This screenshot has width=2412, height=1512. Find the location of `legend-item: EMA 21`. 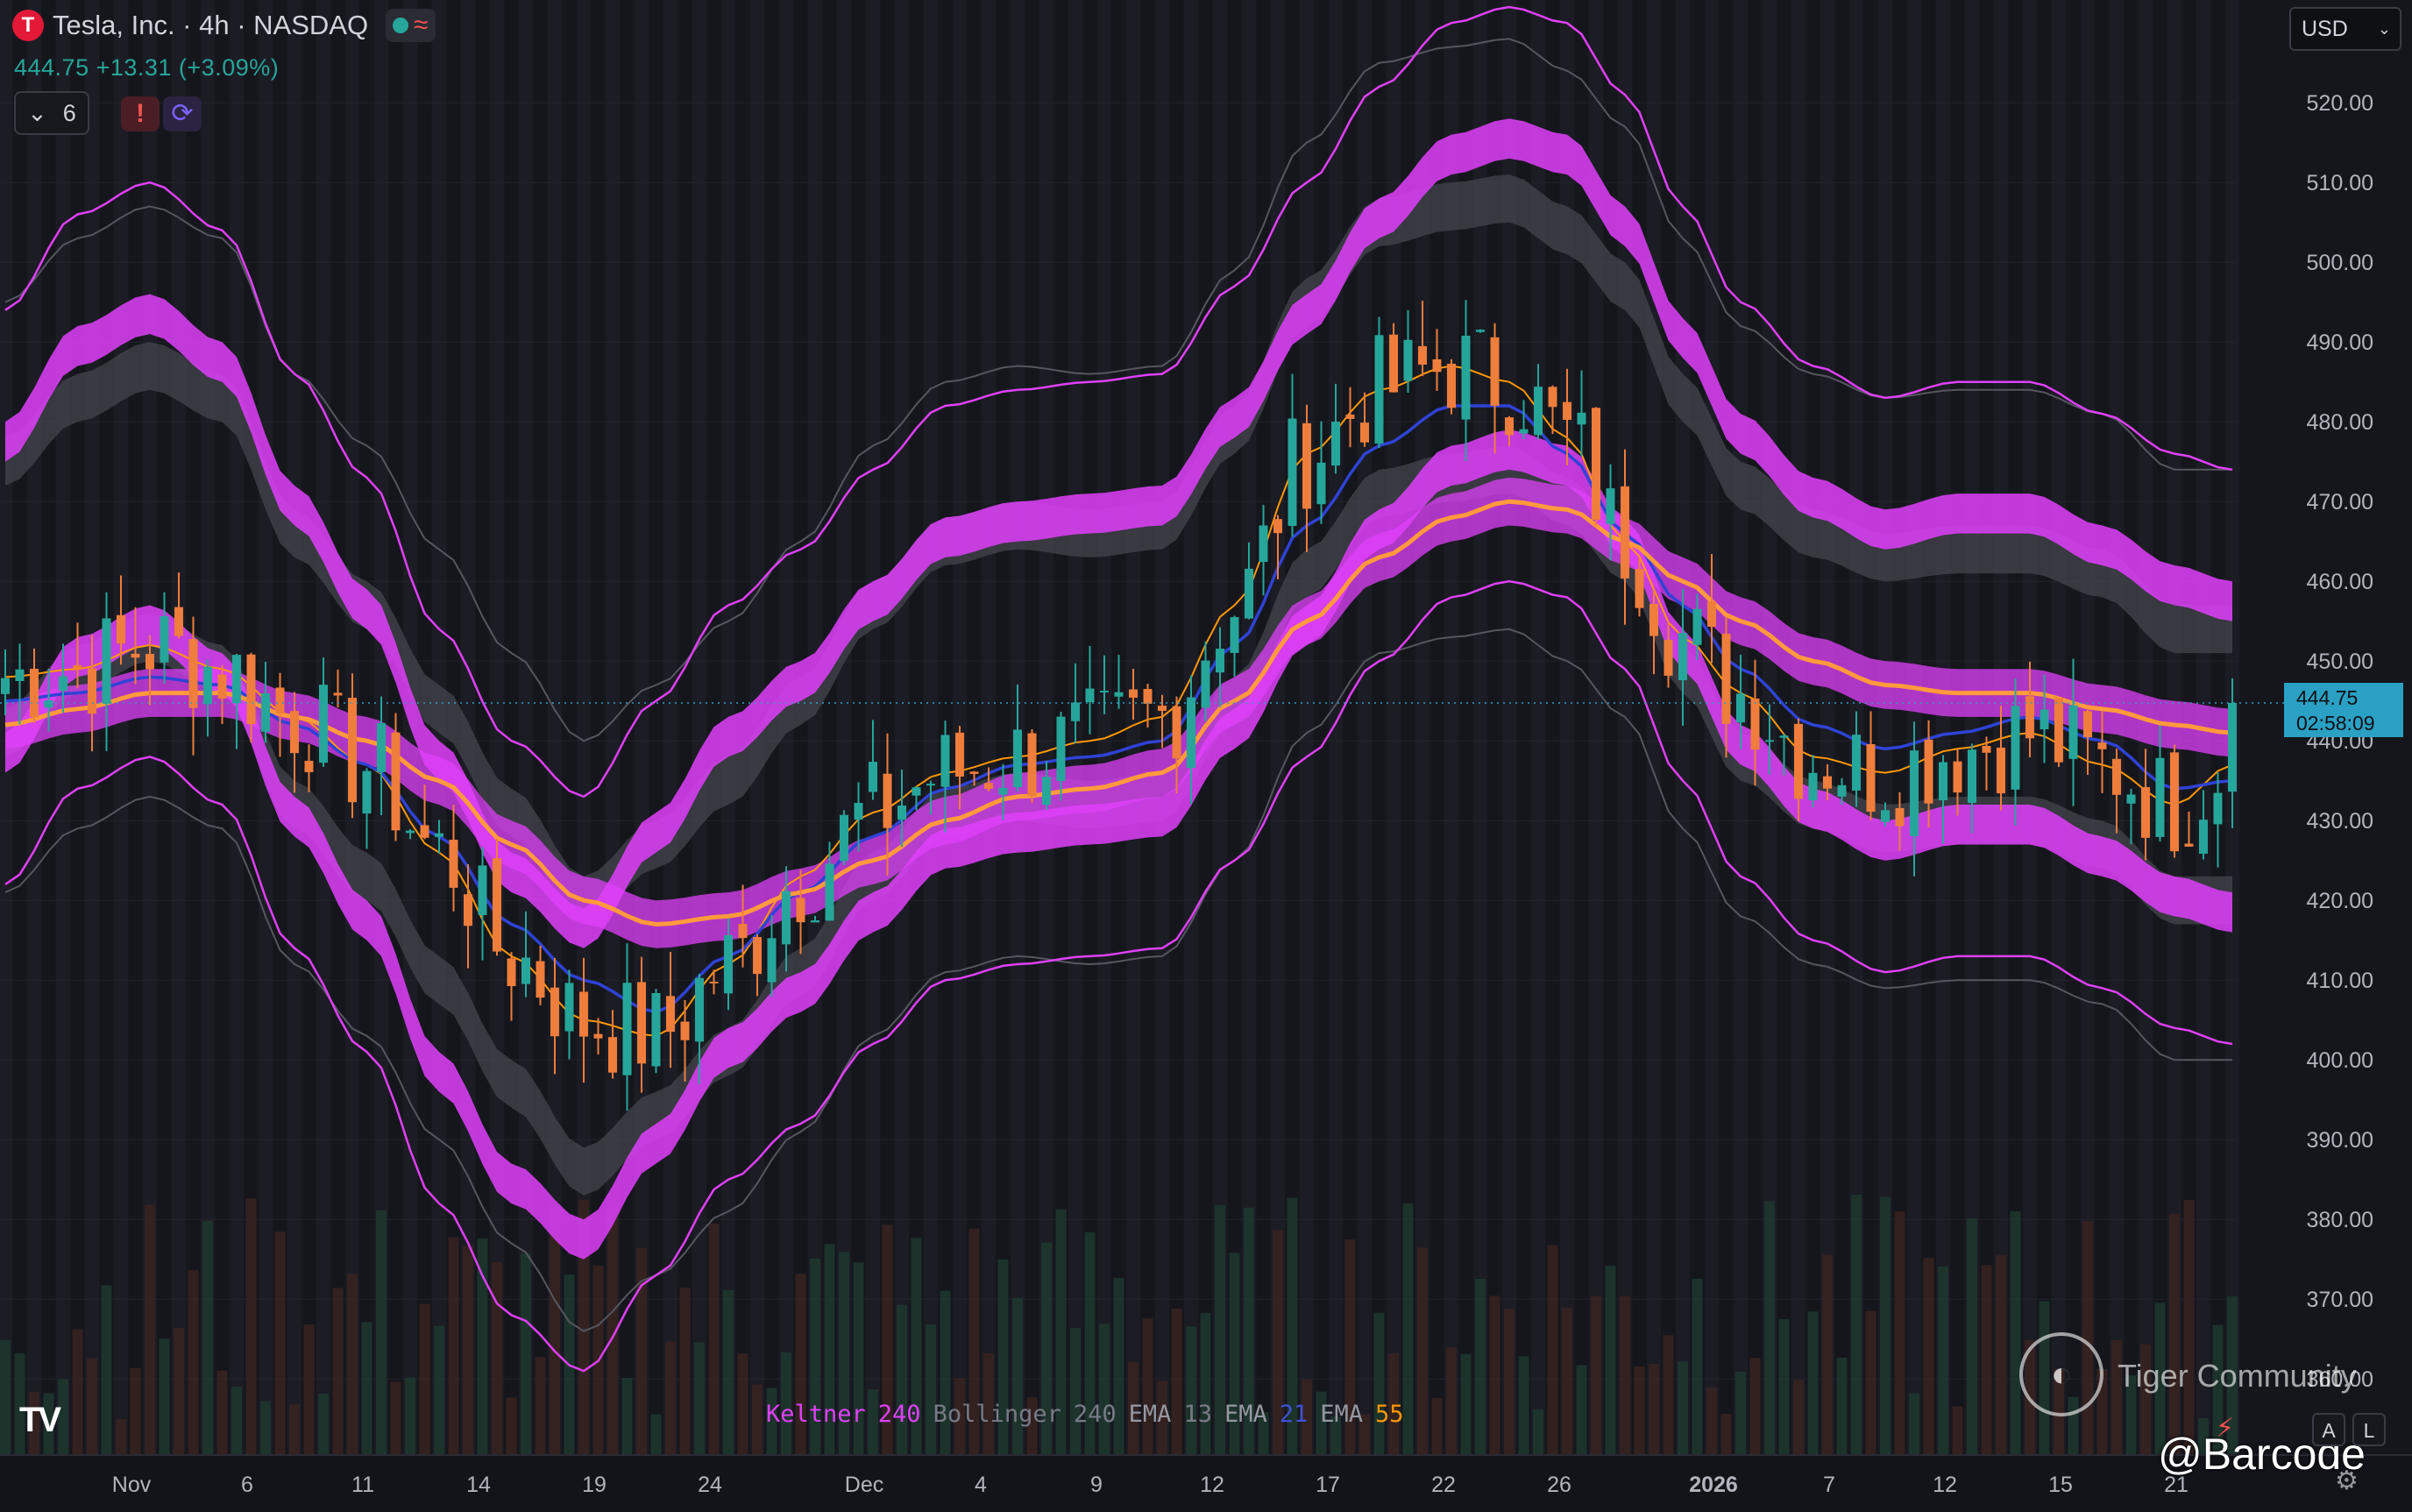

legend-item: EMA 21 is located at coordinates (1266, 1414).